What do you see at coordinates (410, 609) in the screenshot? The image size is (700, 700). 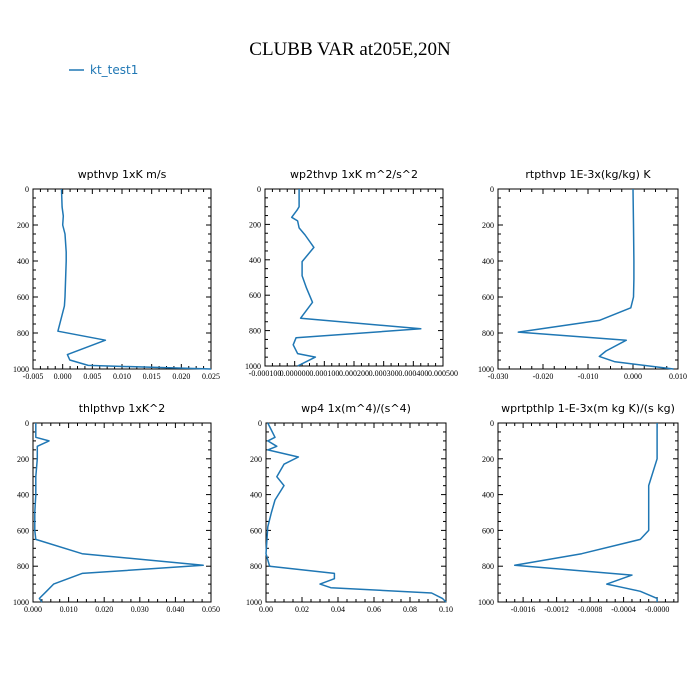 I see `x-tick-label: 0.08` at bounding box center [410, 609].